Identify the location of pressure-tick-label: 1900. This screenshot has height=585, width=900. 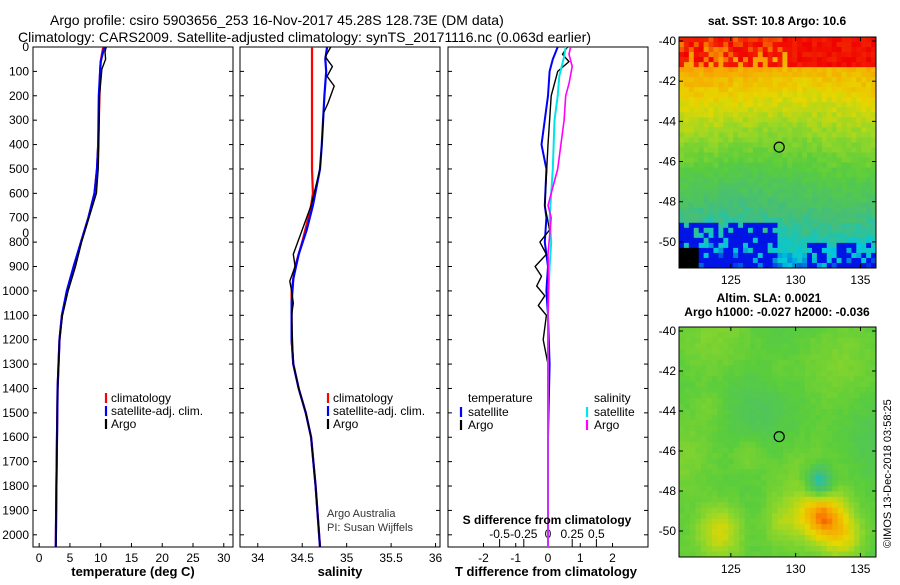
(15, 510).